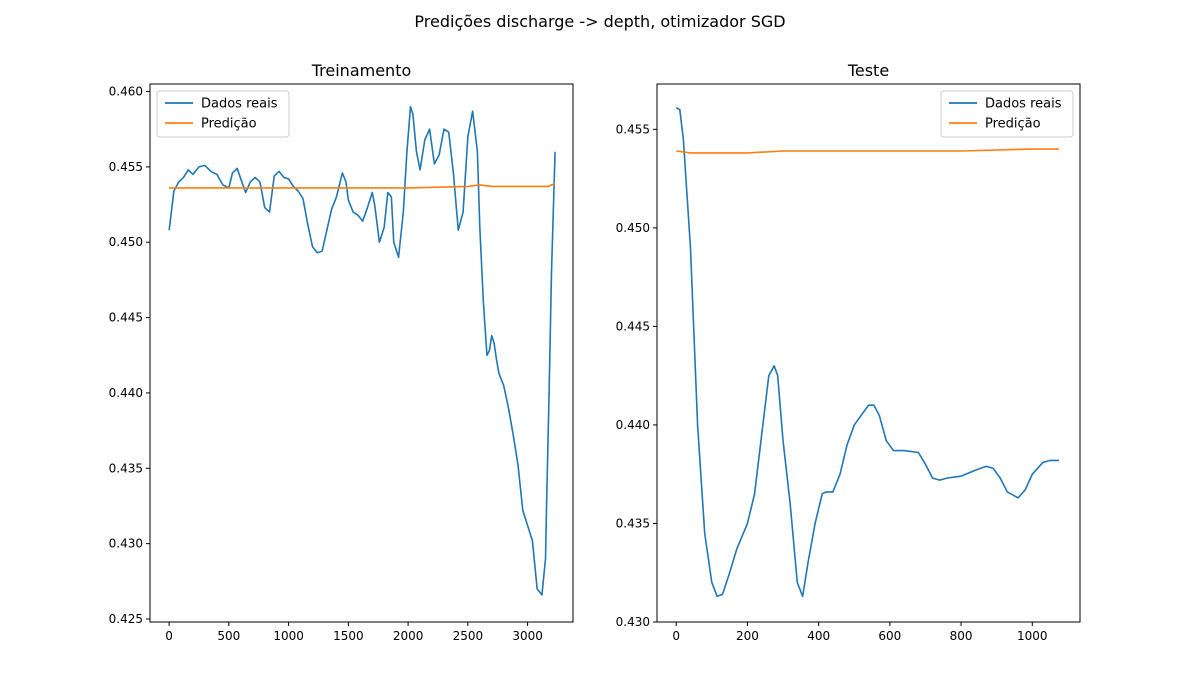 The width and height of the screenshot is (1200, 700). Describe the element at coordinates (818, 636) in the screenshot. I see `x-tick-label: 400` at that location.